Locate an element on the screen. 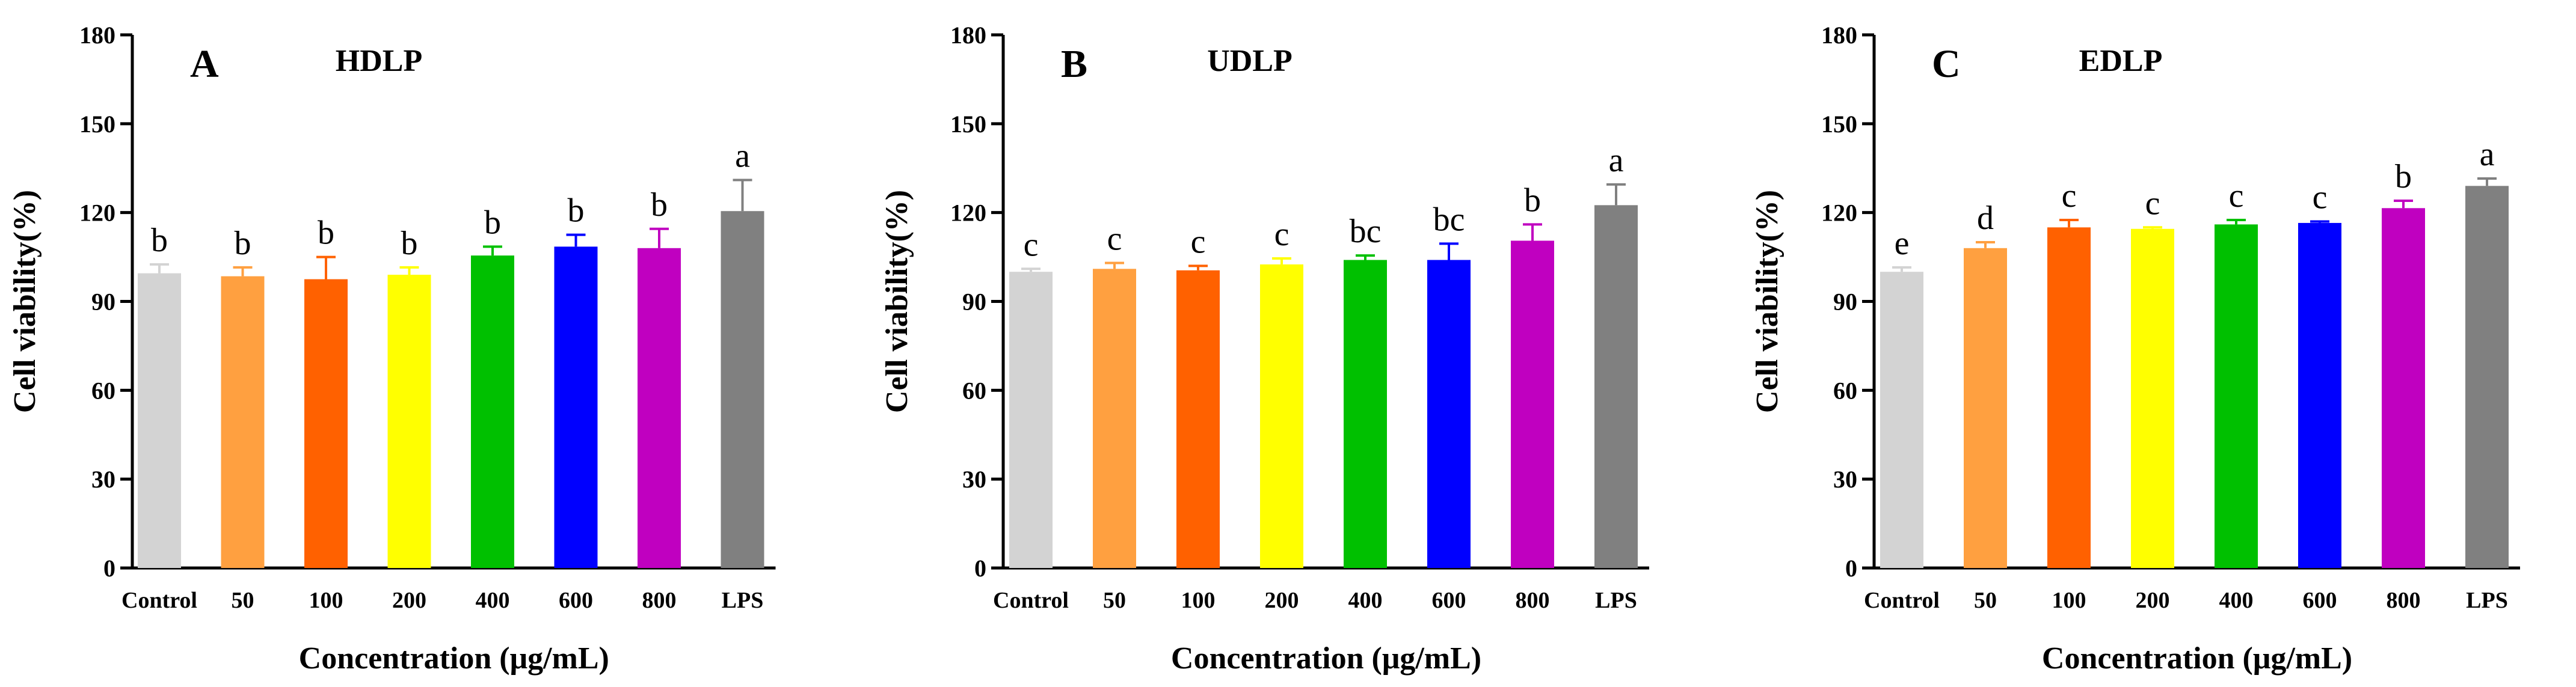 The height and width of the screenshot is (687, 2576). panel-title: HDLP is located at coordinates (379, 61).